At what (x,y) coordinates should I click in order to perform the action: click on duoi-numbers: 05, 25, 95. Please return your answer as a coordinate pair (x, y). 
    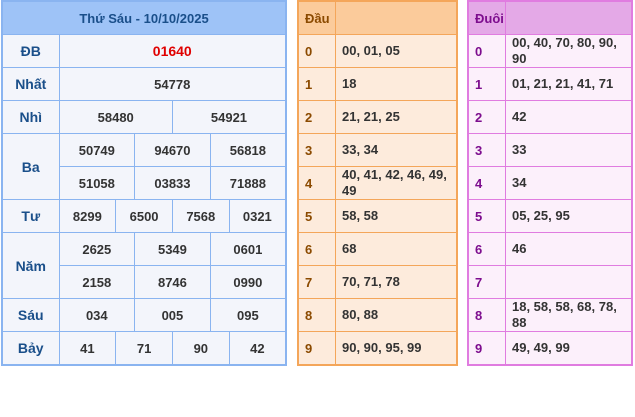
    Looking at the image, I should click on (569, 216).